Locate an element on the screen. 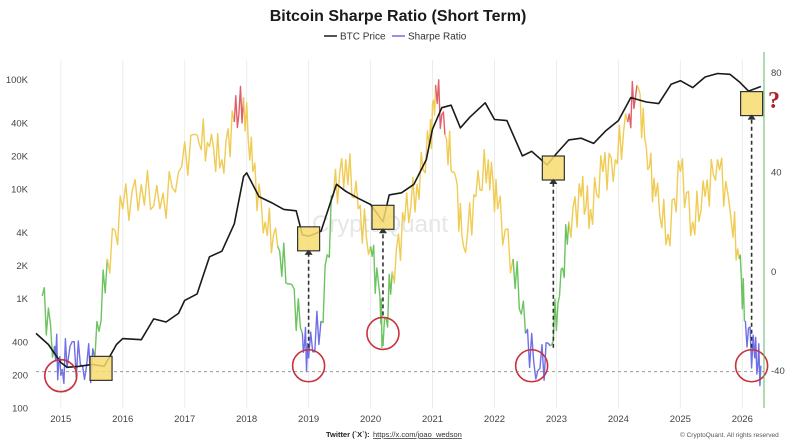  y-left-tick-label: 4K is located at coordinates (22, 233).